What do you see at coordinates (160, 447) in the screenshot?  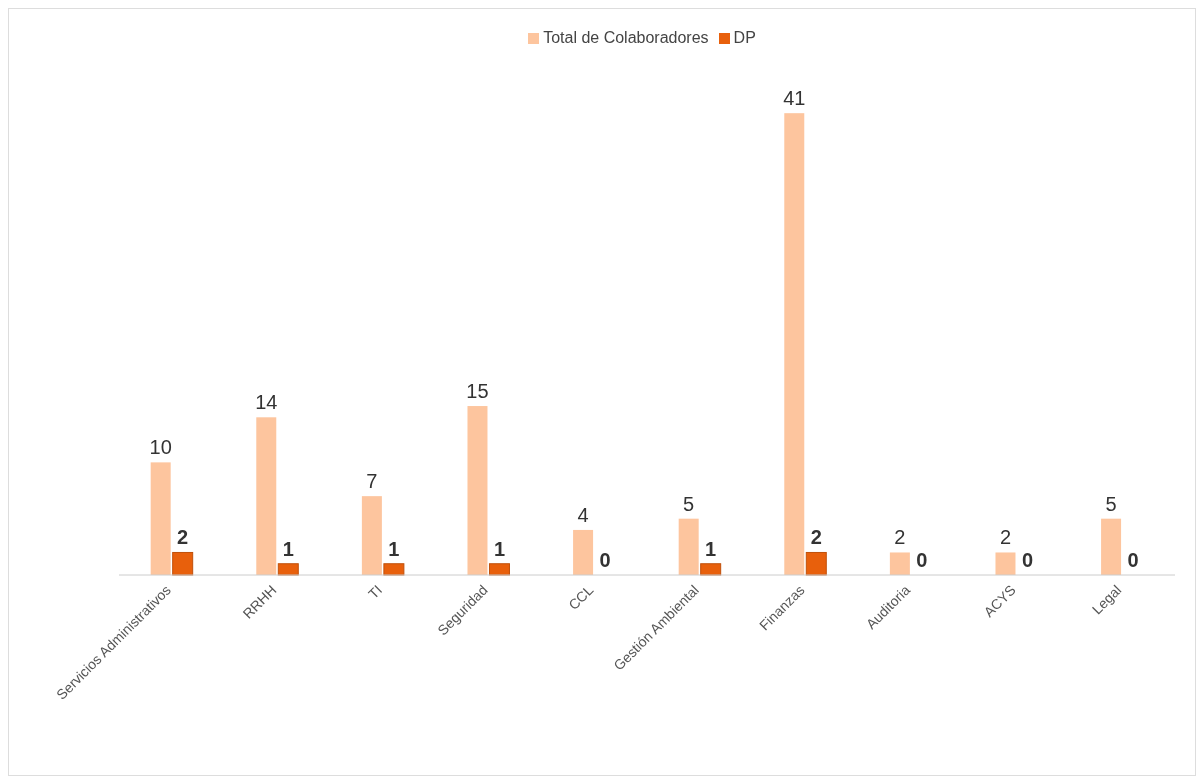 I see `data-label: 10` at bounding box center [160, 447].